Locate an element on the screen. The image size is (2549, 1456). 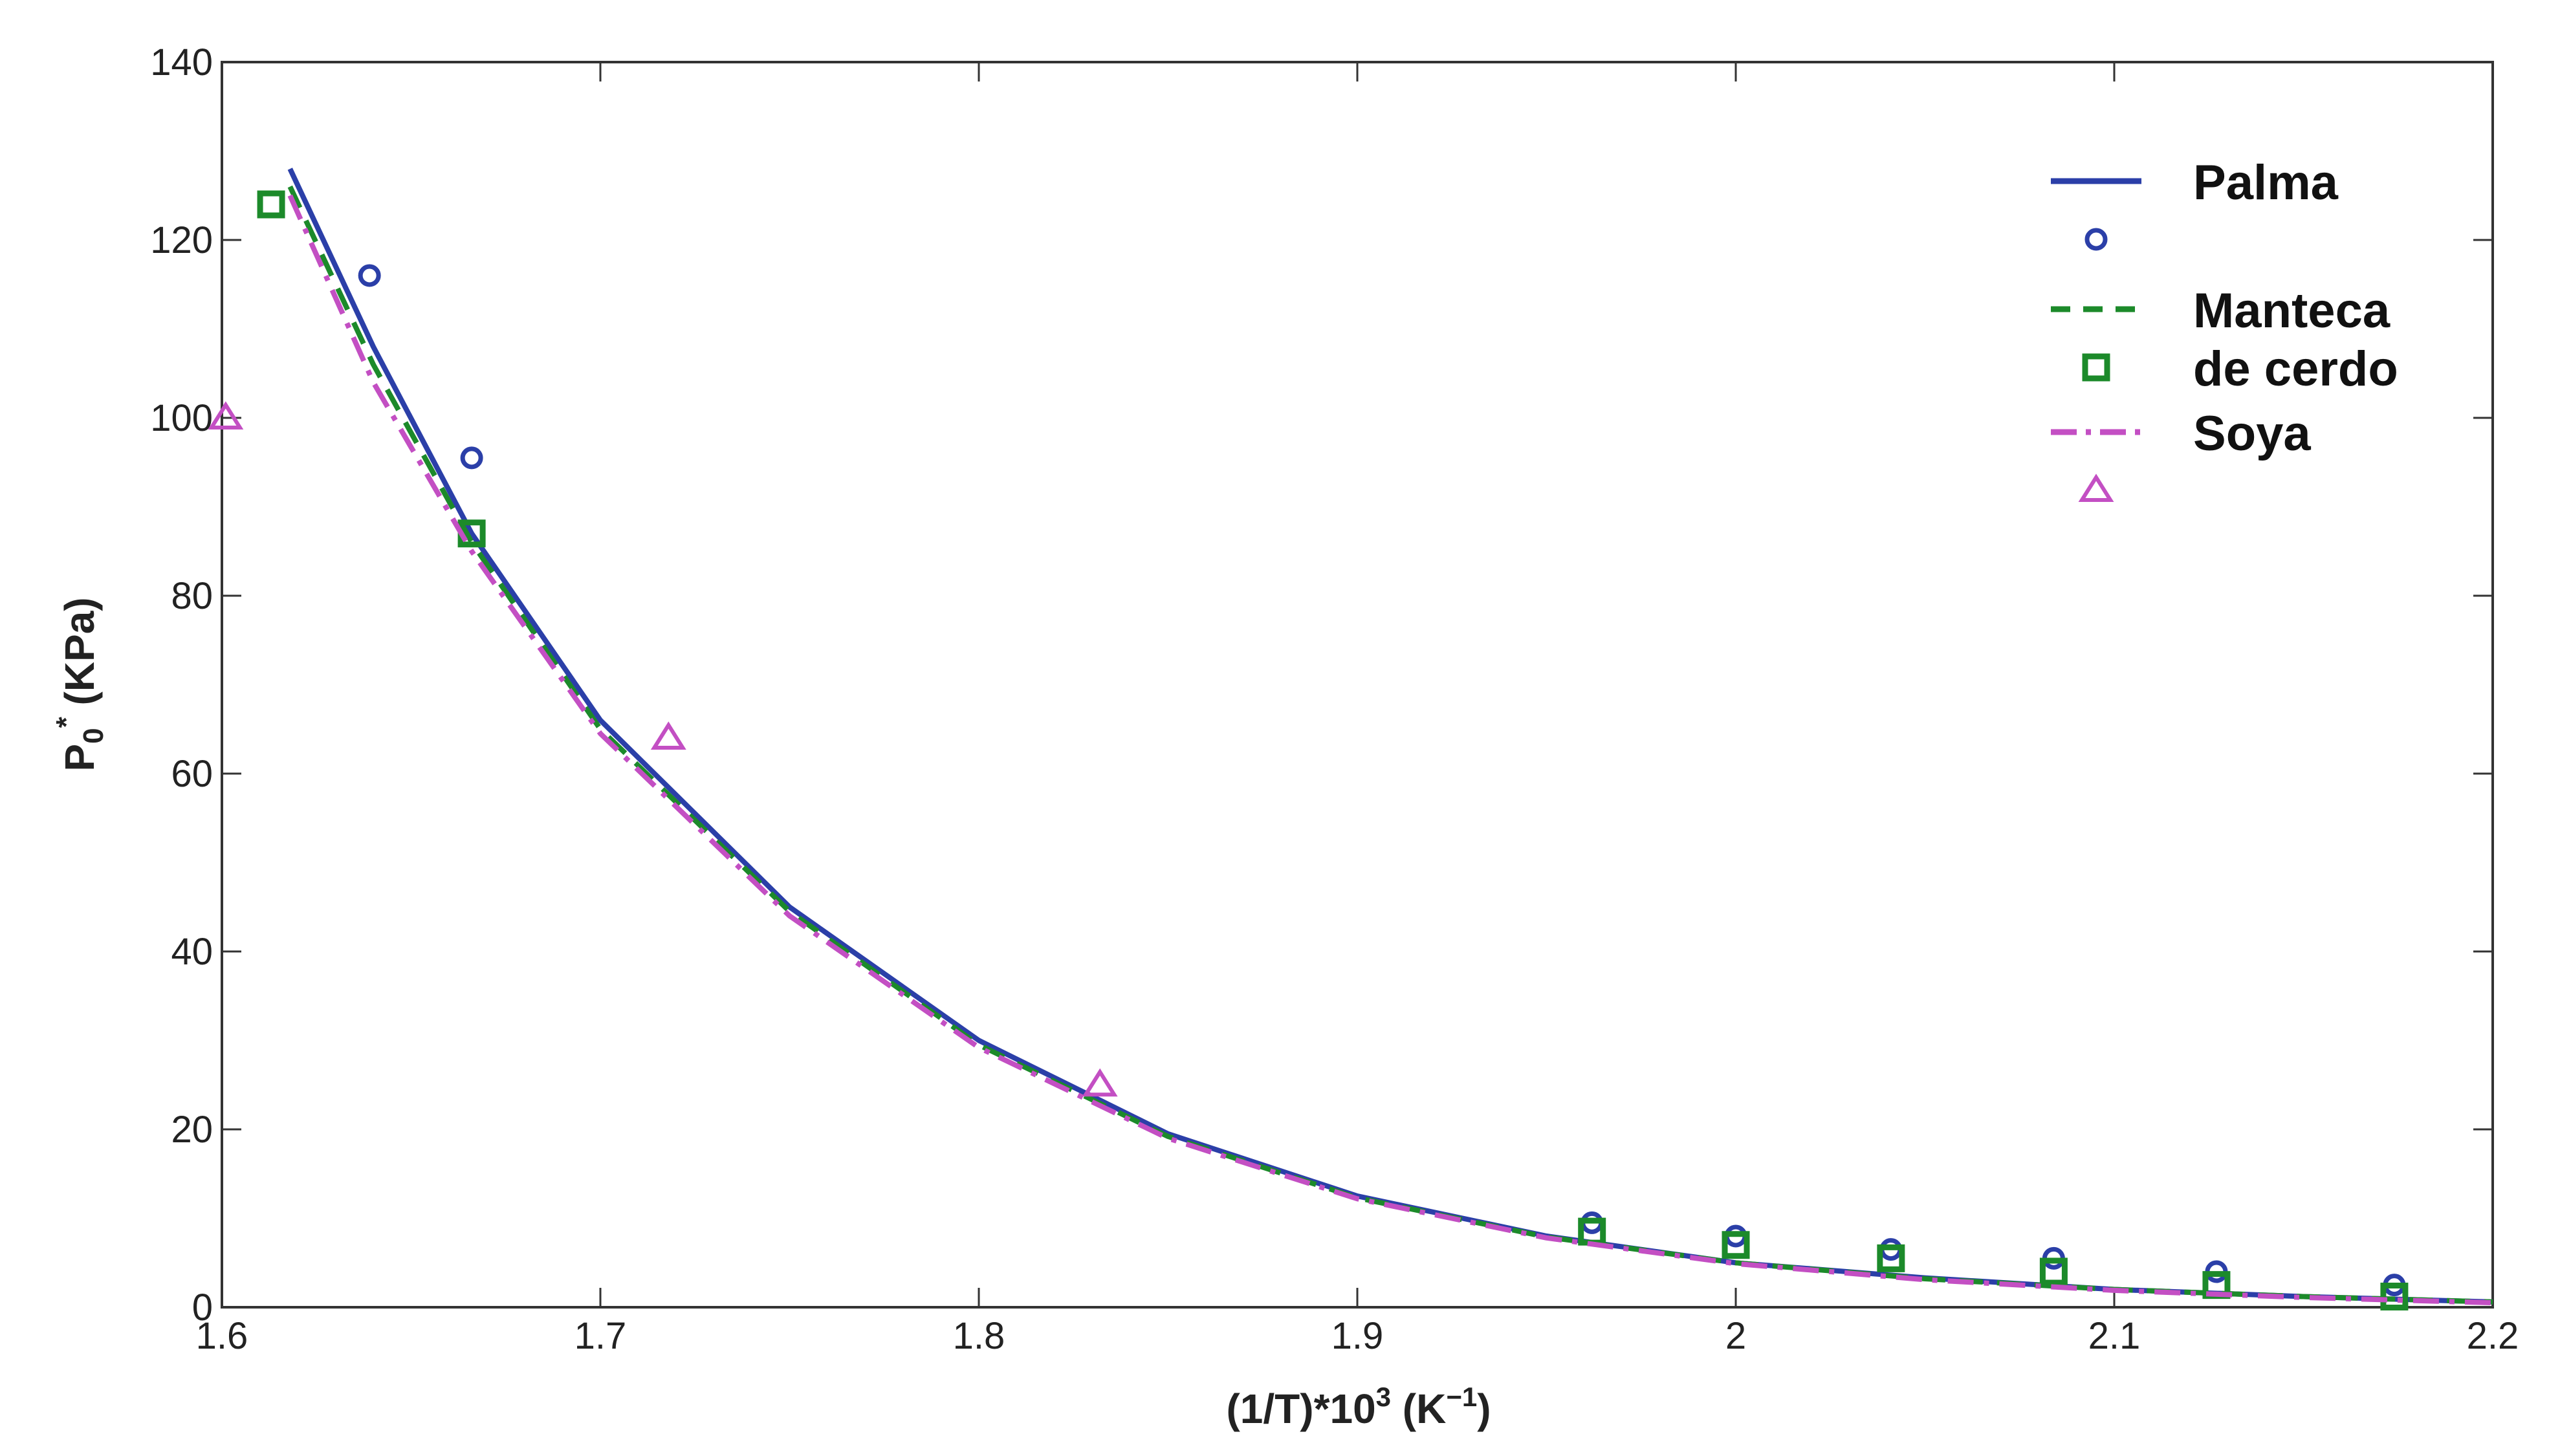
x-tick-label: 1.9 is located at coordinates (1357, 1336).